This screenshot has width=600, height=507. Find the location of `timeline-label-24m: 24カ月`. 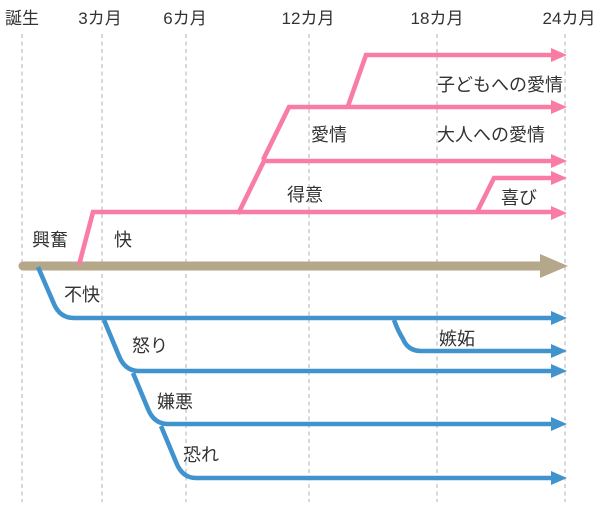

timeline-label-24m: 24カ月 is located at coordinates (569, 18).